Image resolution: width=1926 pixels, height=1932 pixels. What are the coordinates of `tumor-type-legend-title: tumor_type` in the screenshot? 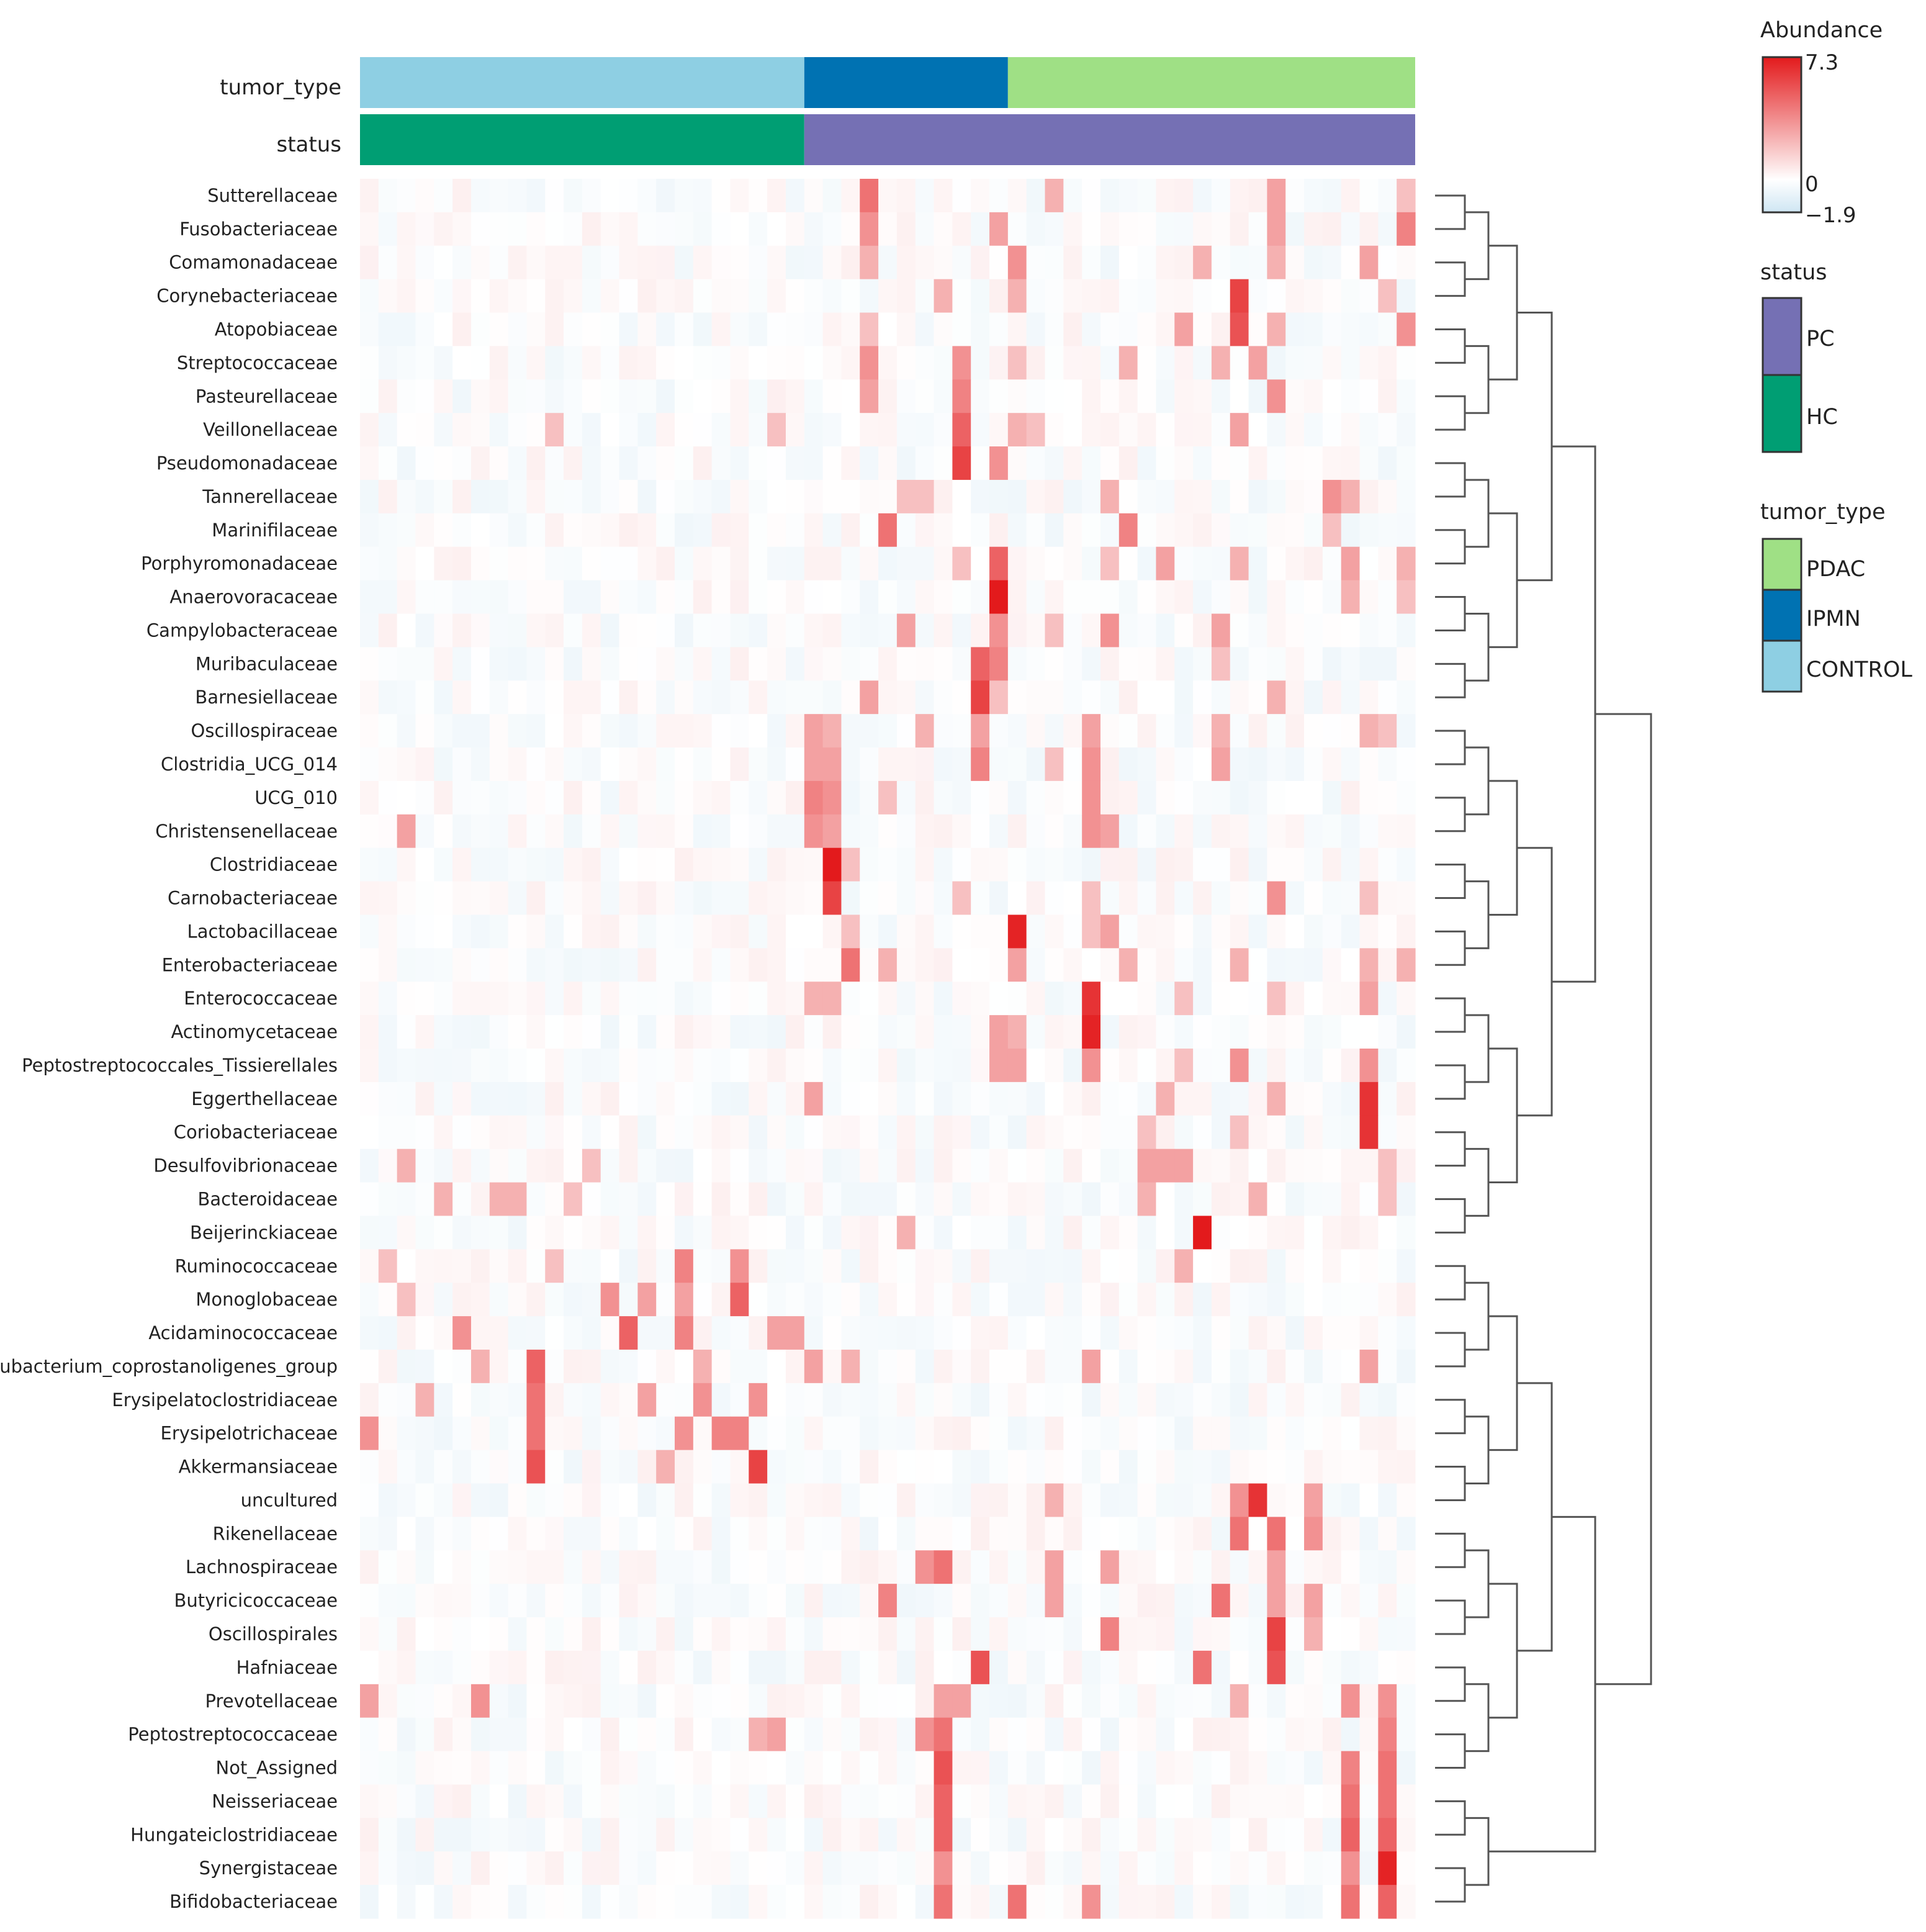 It's located at (1823, 512).